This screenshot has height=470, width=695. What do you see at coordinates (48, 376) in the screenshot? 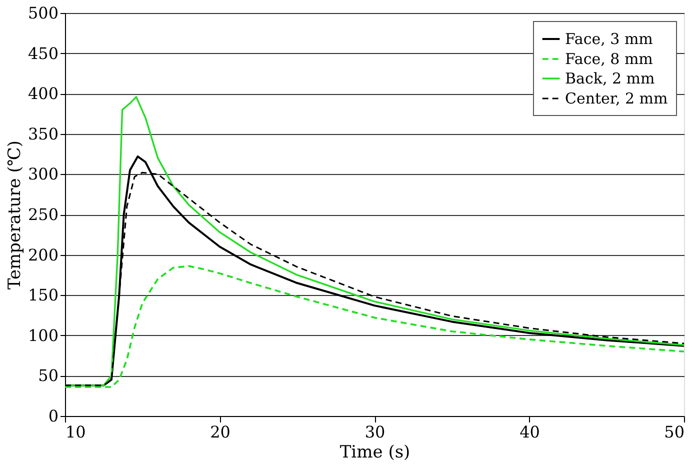
I see `y-tick-label: 50` at bounding box center [48, 376].